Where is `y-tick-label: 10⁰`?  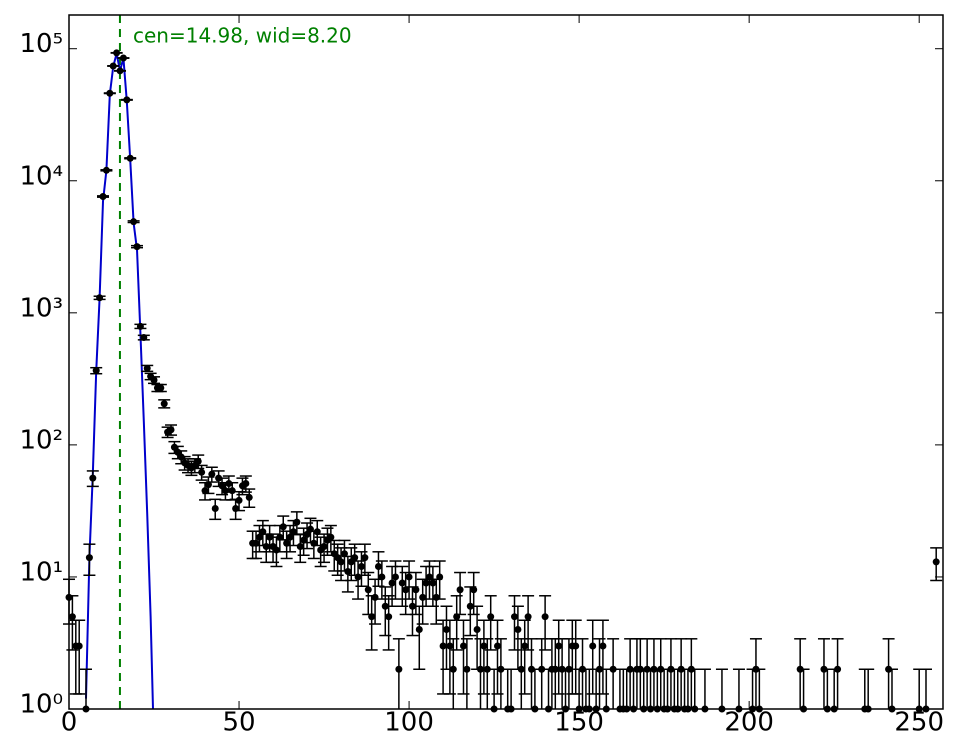
y-tick-label: 10⁰ is located at coordinates (41, 705).